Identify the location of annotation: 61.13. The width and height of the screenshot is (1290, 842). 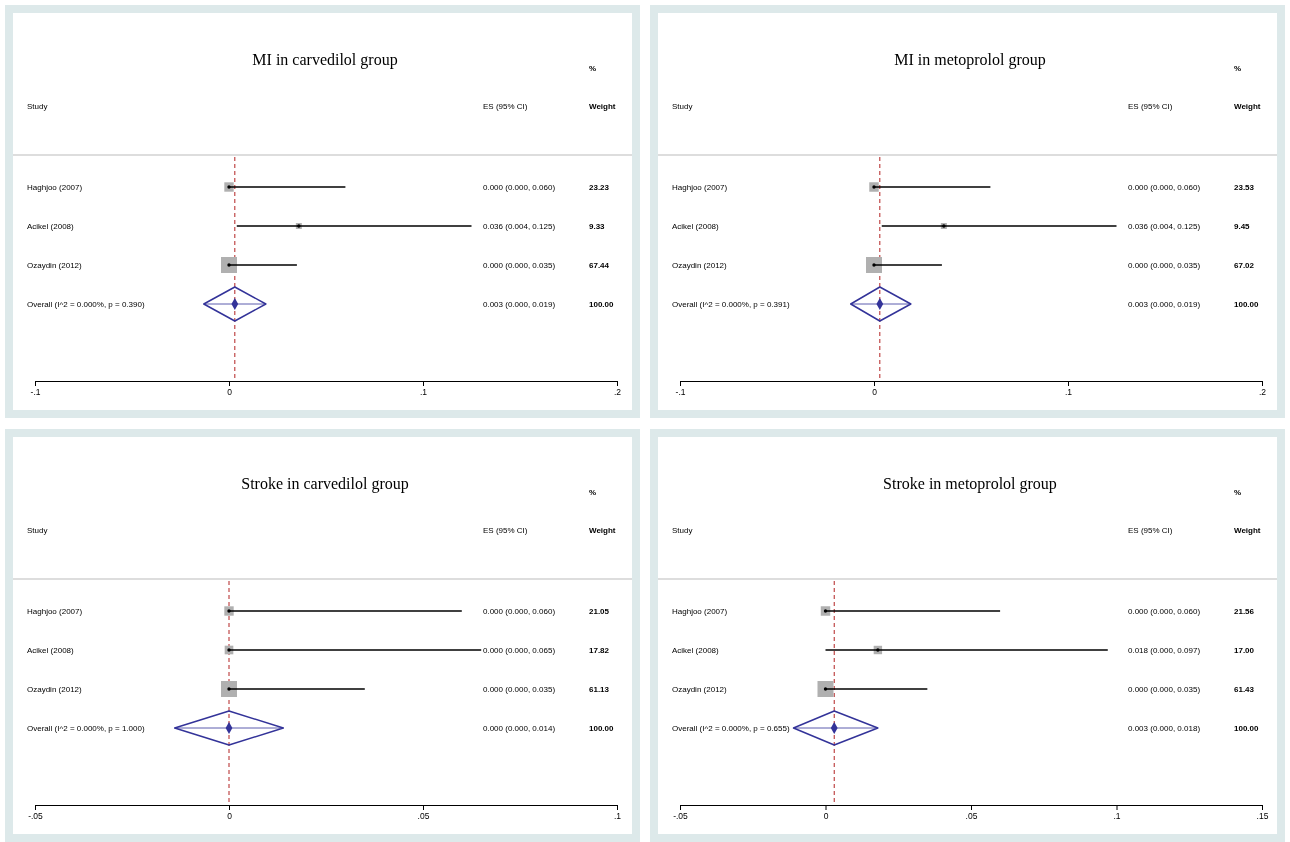
(599, 689).